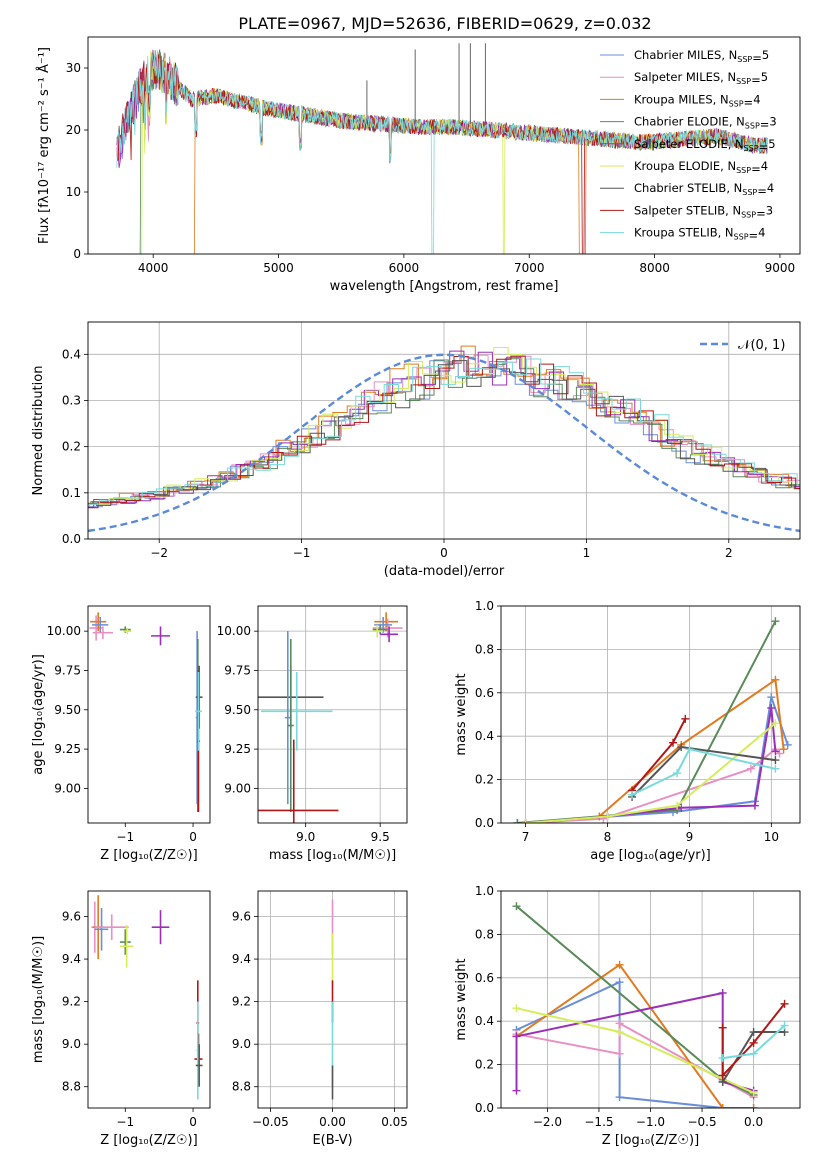 This screenshot has height=1170, width=819. Describe the element at coordinates (703, 211) in the screenshot. I see `legend-entry: Salpeter STELIB, NSSP=3` at that location.